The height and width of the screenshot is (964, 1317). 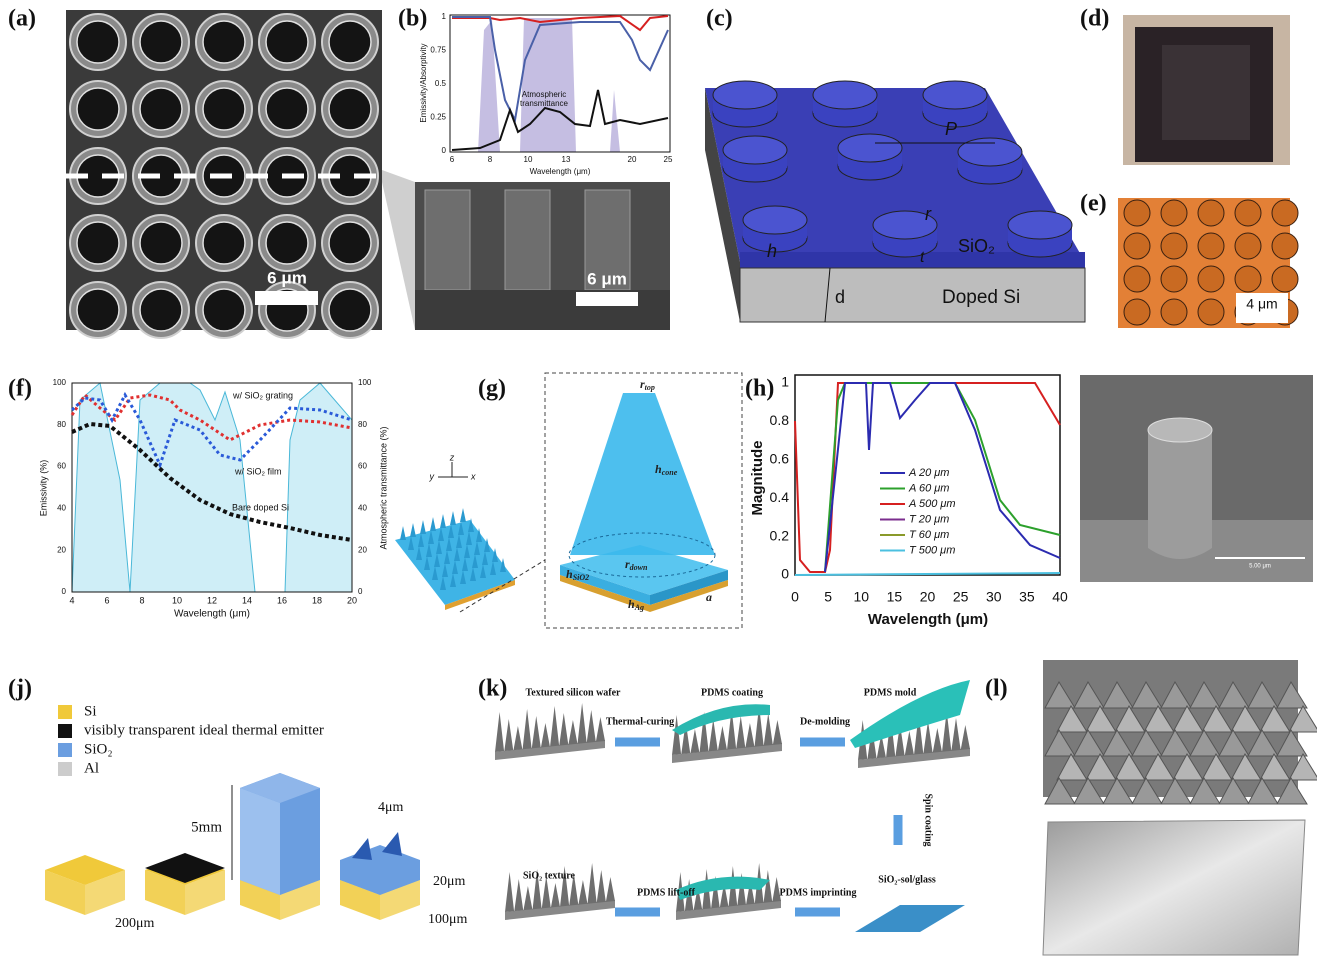 What do you see at coordinates (65, 892) in the screenshot?
I see `si-left` at bounding box center [65, 892].